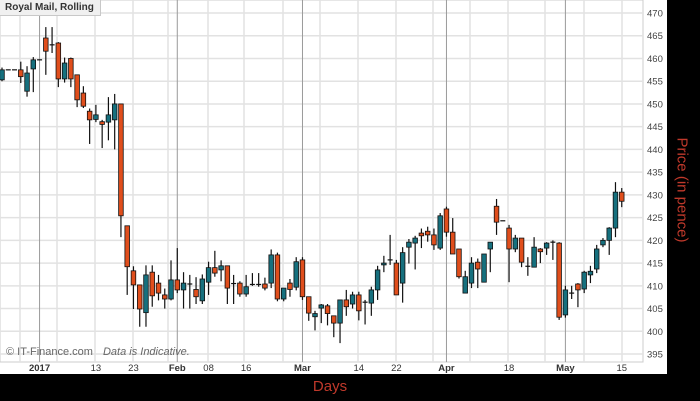 This screenshot has width=700, height=401. Describe the element at coordinates (655, 36) in the screenshot. I see `y-tick-label: 465` at that location.